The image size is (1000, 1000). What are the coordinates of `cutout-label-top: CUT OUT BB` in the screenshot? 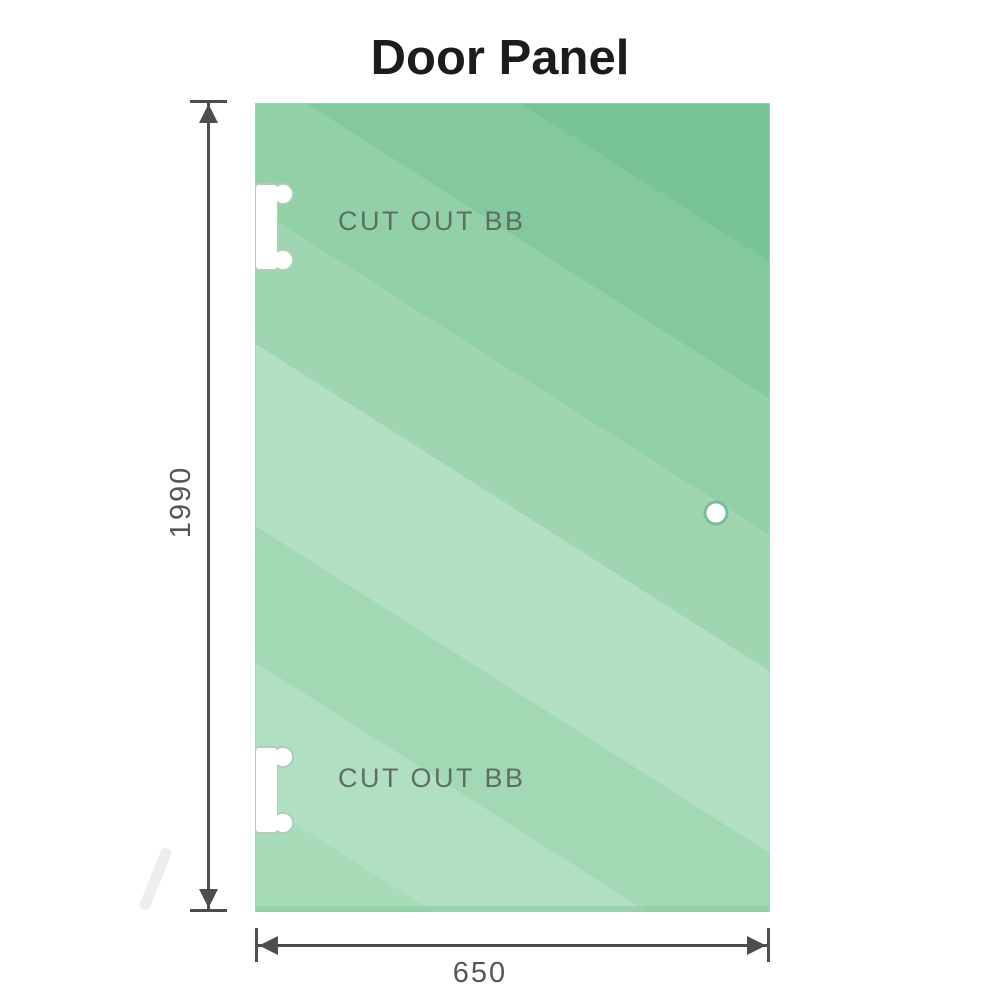 It's located at (432, 221).